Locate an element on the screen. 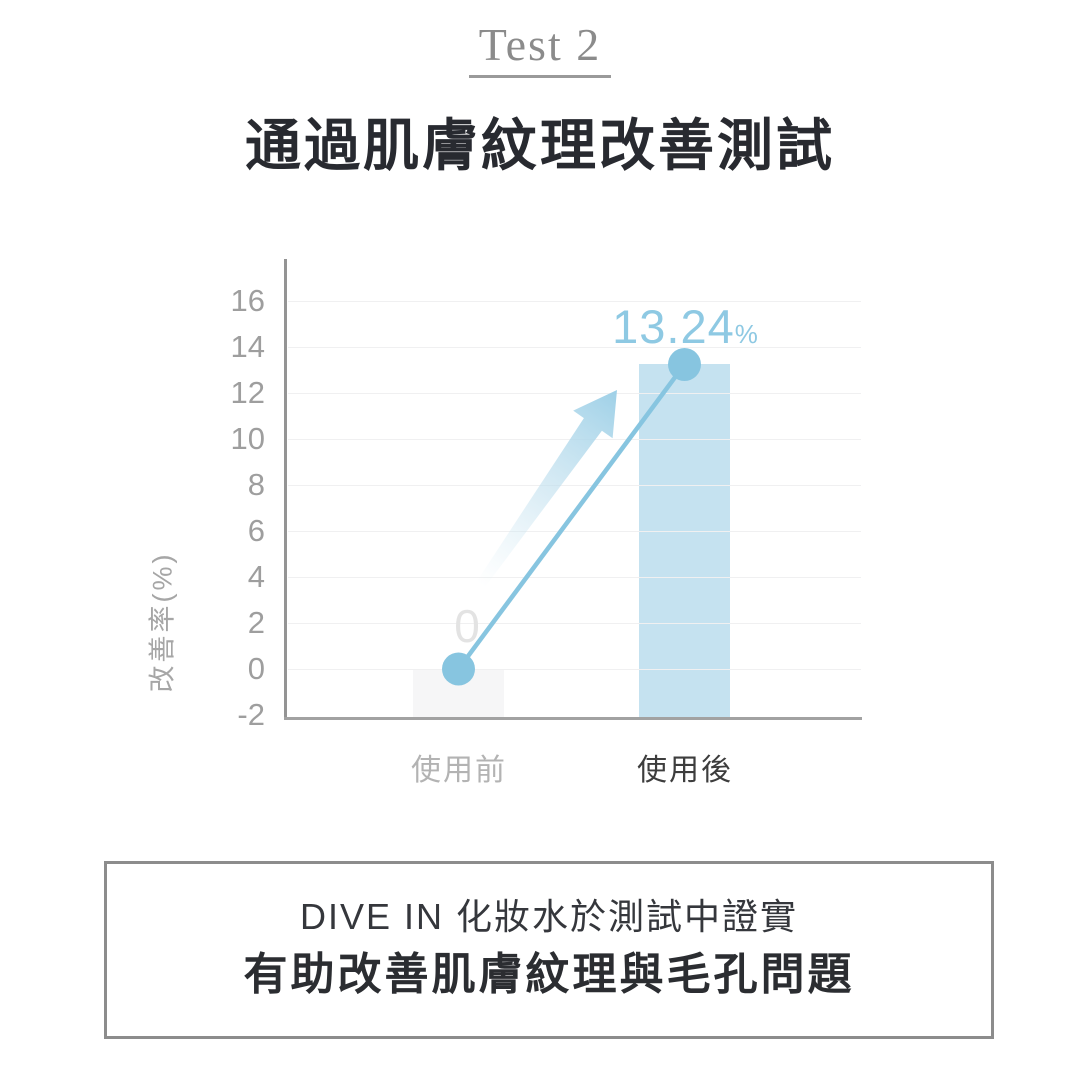  page-title: 通過肌膚紋理改善測試 is located at coordinates (540, 145).